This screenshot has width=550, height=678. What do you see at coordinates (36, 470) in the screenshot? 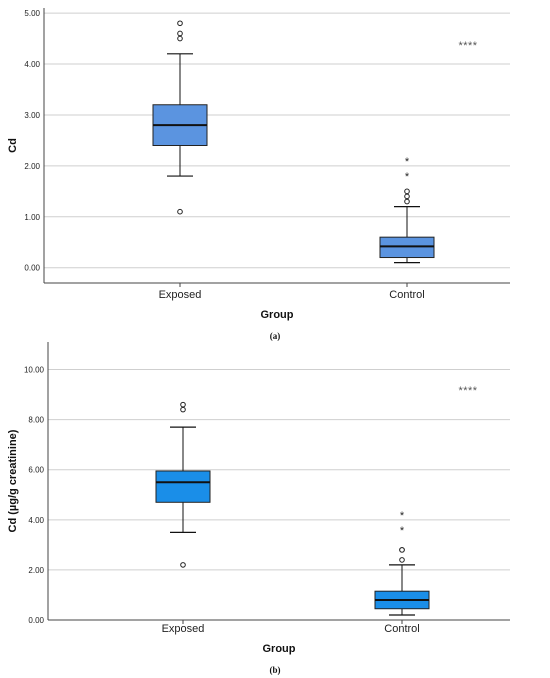
I see `y-tick-label: 6.00` at bounding box center [36, 470].